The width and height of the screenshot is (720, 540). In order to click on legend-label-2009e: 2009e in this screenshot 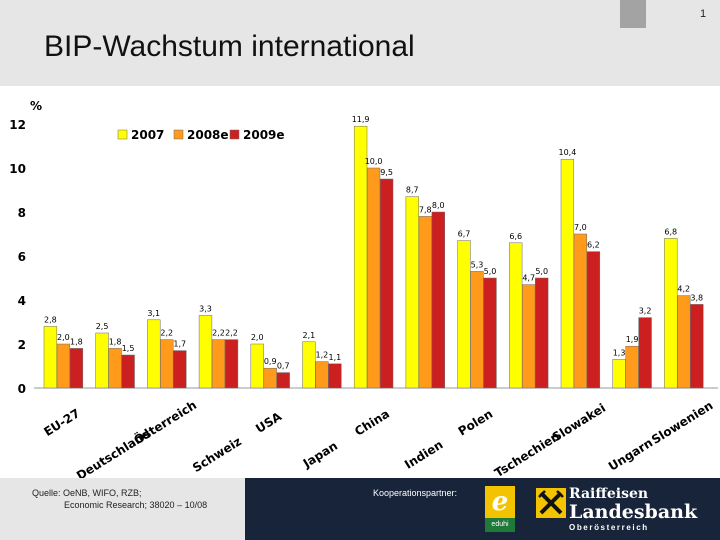, I will do `click(264, 135)`.